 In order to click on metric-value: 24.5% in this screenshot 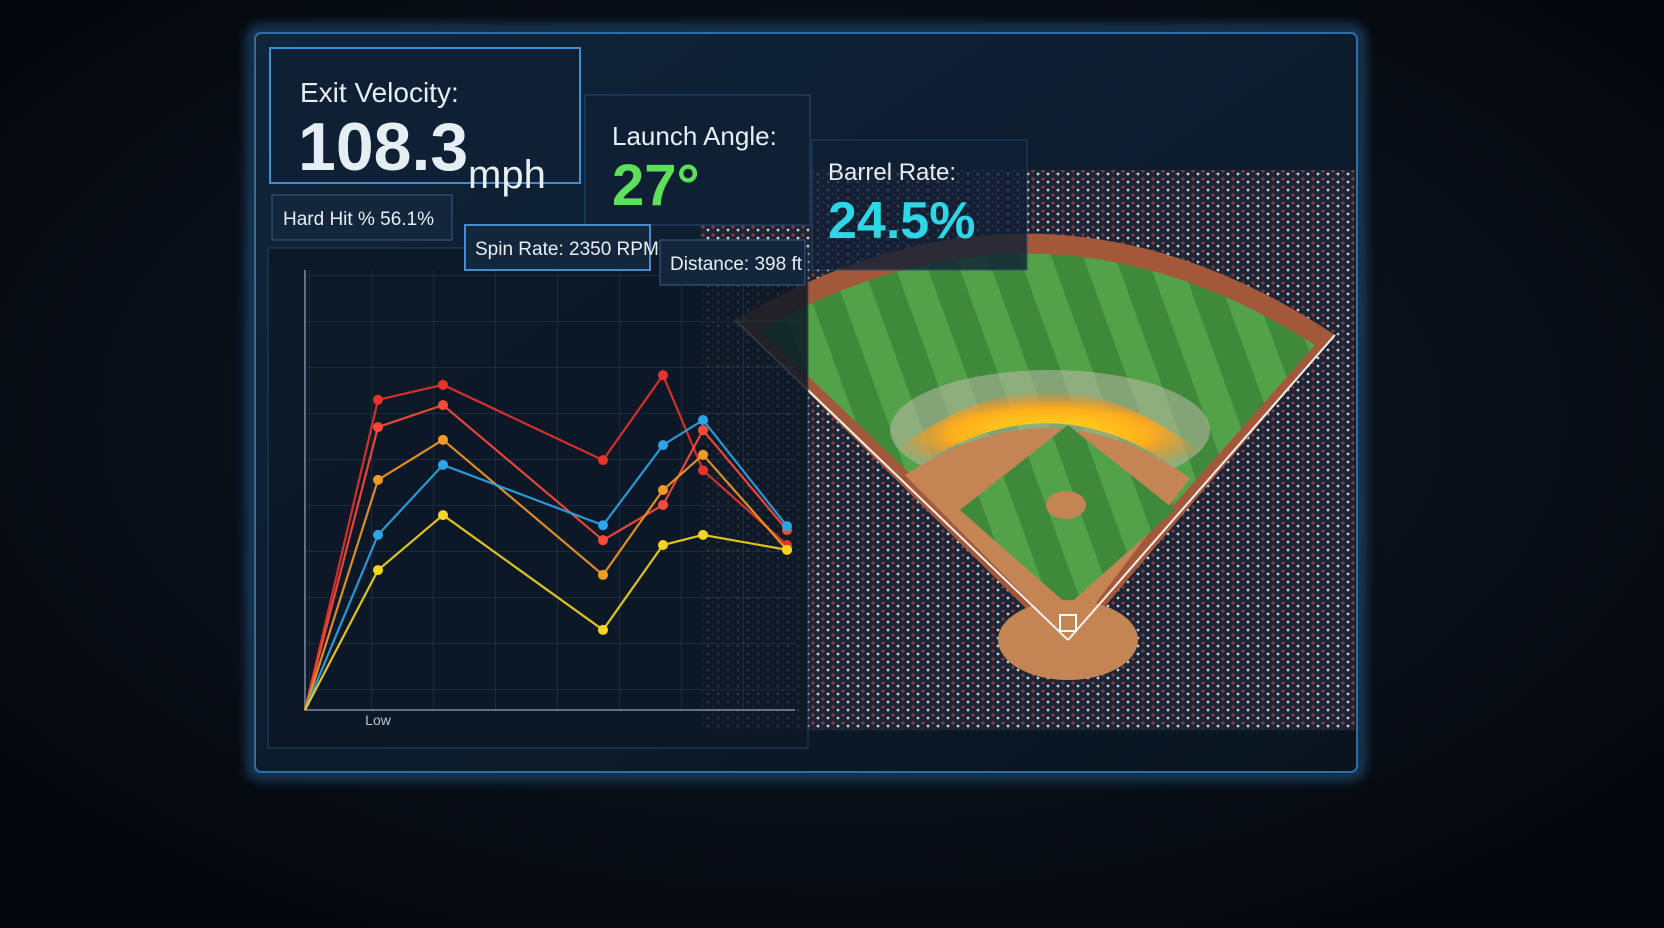, I will do `click(901, 221)`.